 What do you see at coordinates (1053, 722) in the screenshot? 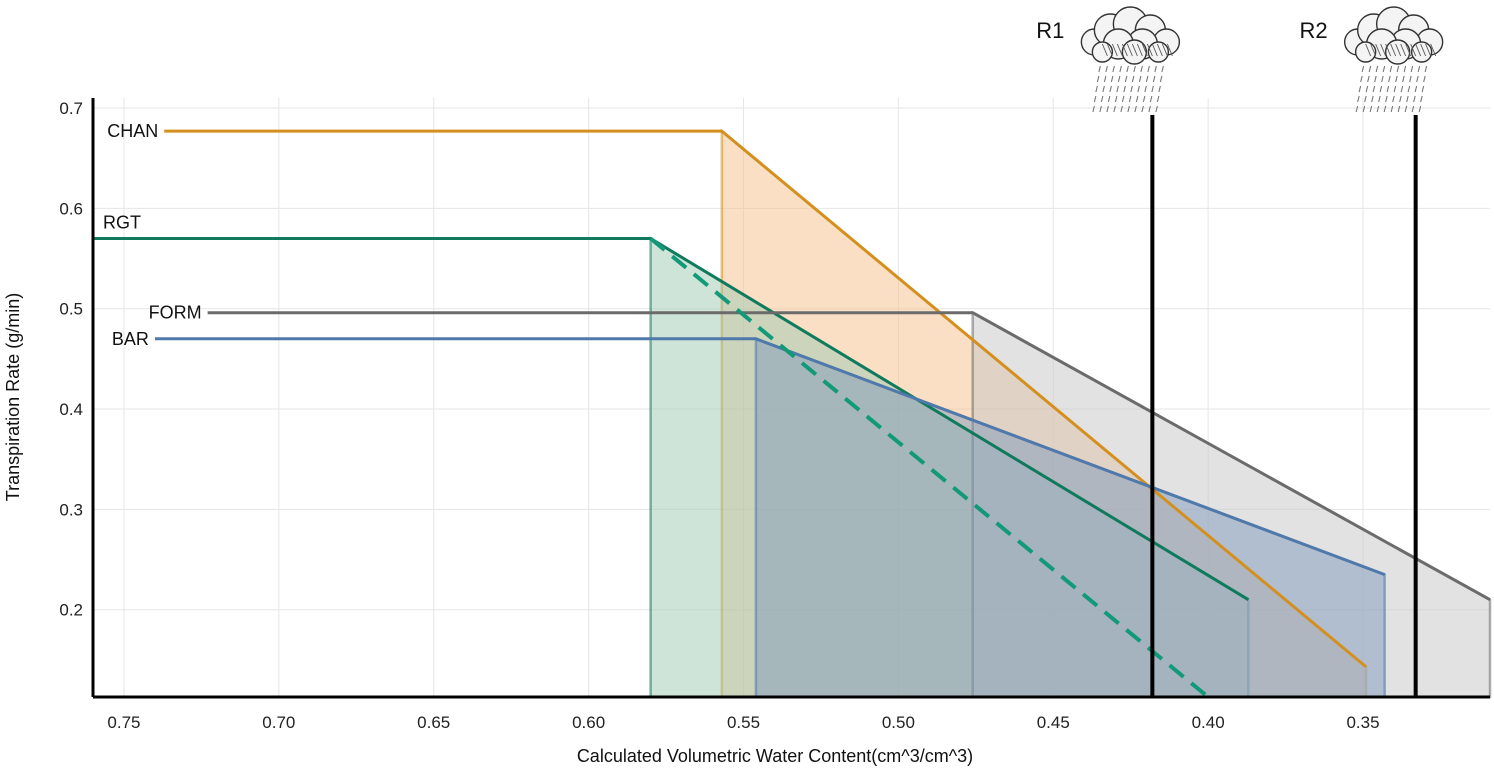
I see `x-tick-label: 0.45` at bounding box center [1053, 722].